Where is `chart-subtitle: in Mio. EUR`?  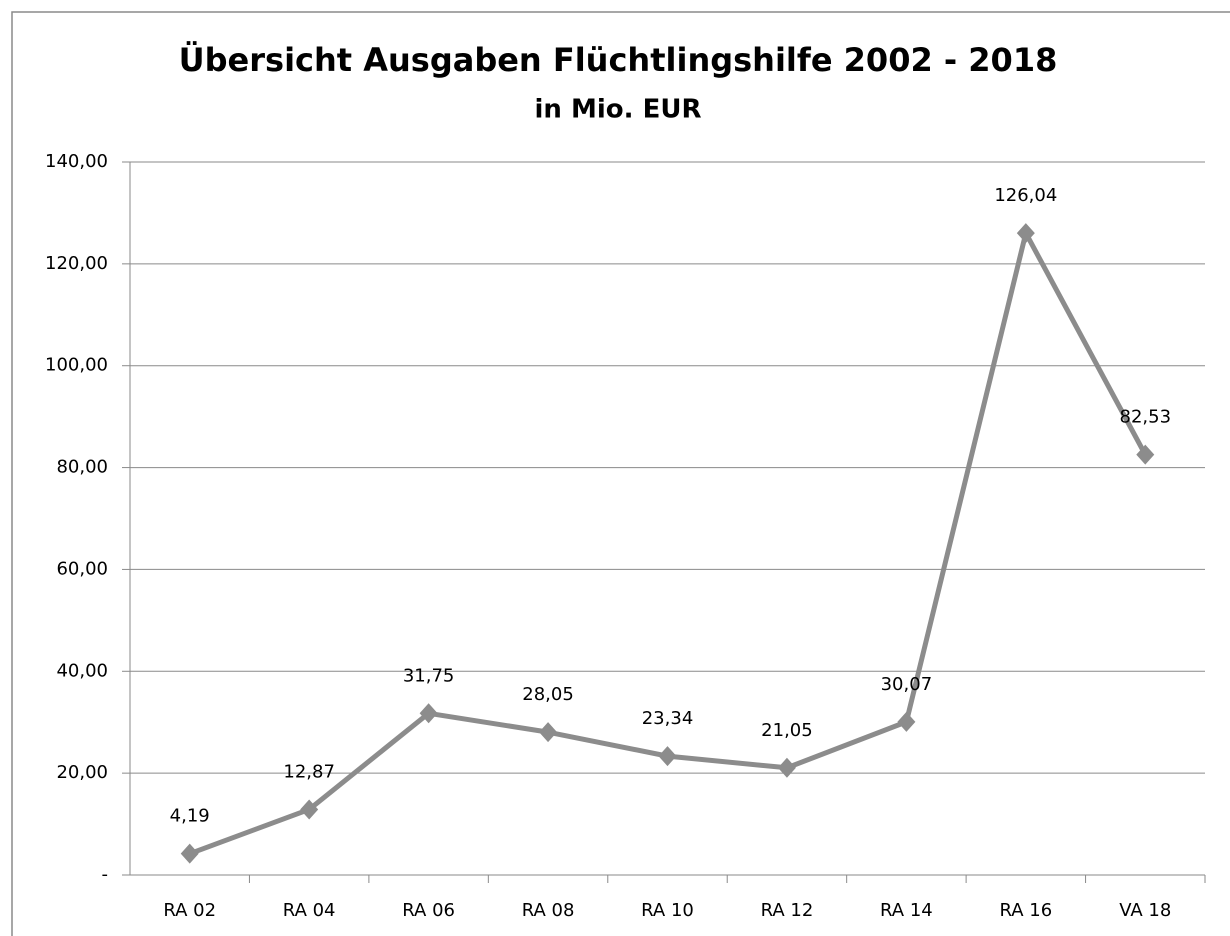
chart-subtitle: in Mio. EUR is located at coordinates (618, 110).